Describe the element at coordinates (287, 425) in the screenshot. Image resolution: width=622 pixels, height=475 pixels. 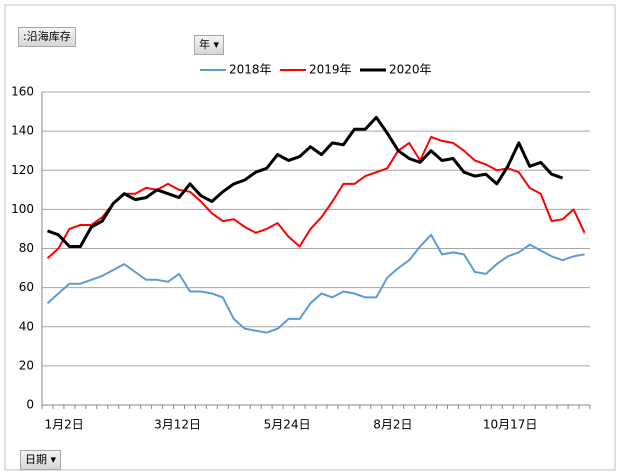
I see `x-tick-label: 5月24日` at that location.